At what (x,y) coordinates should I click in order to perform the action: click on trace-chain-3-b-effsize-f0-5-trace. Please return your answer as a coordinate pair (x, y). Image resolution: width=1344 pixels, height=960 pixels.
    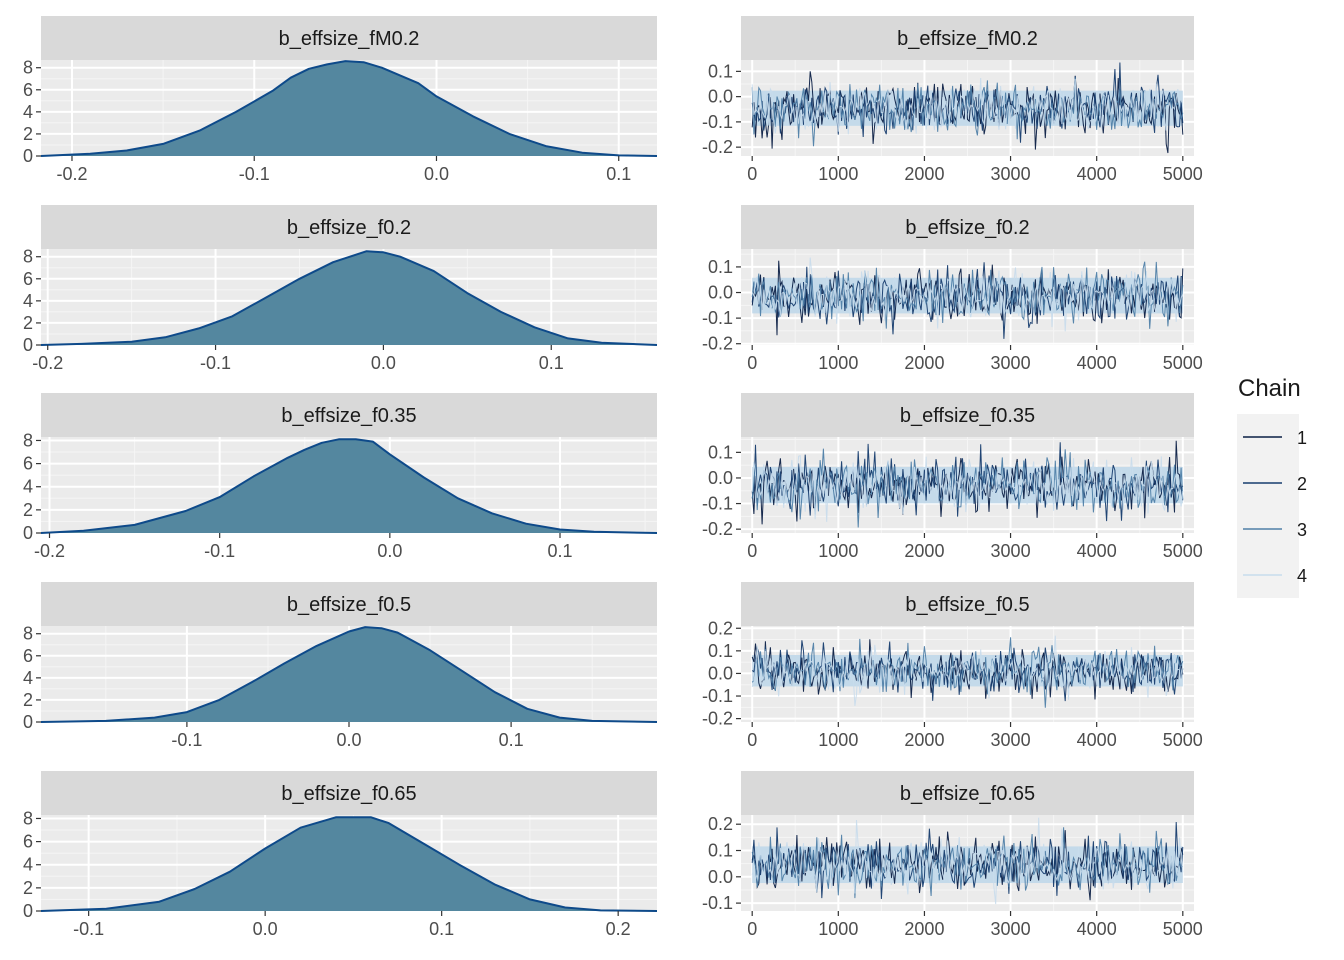
    Looking at the image, I should click on (967, 672).